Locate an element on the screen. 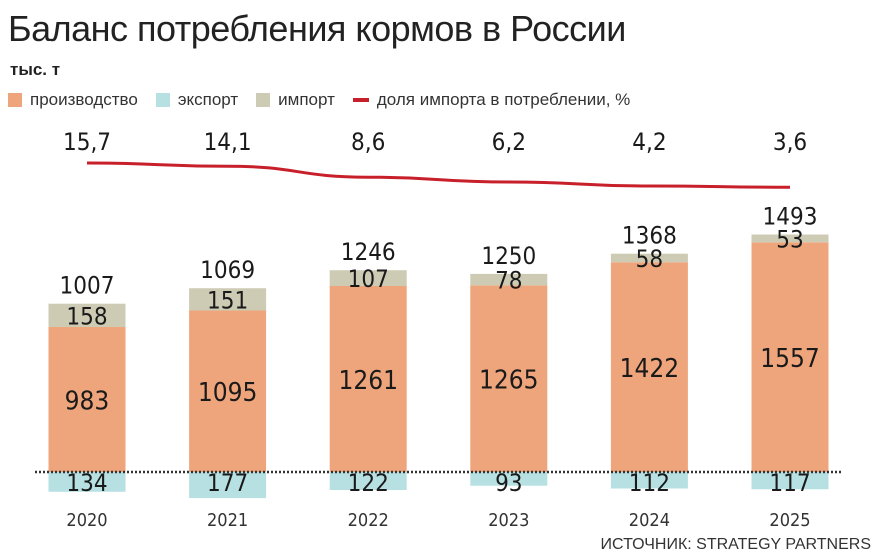 The height and width of the screenshot is (560, 881). legend-import: импорт is located at coordinates (295, 100).